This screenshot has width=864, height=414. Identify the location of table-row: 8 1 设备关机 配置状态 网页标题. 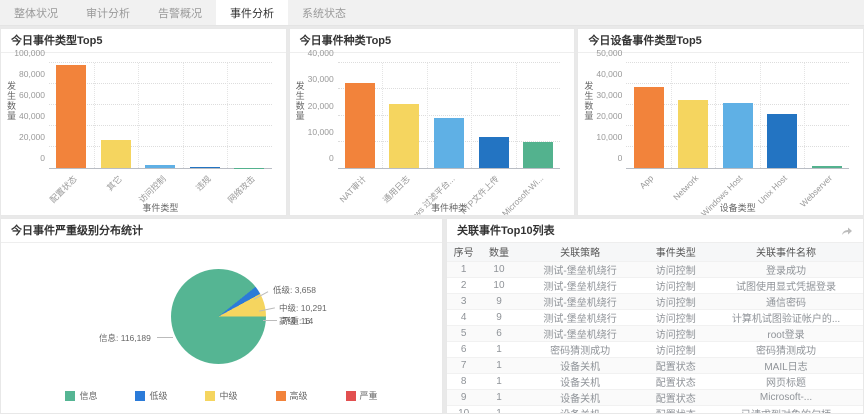
(655, 381).